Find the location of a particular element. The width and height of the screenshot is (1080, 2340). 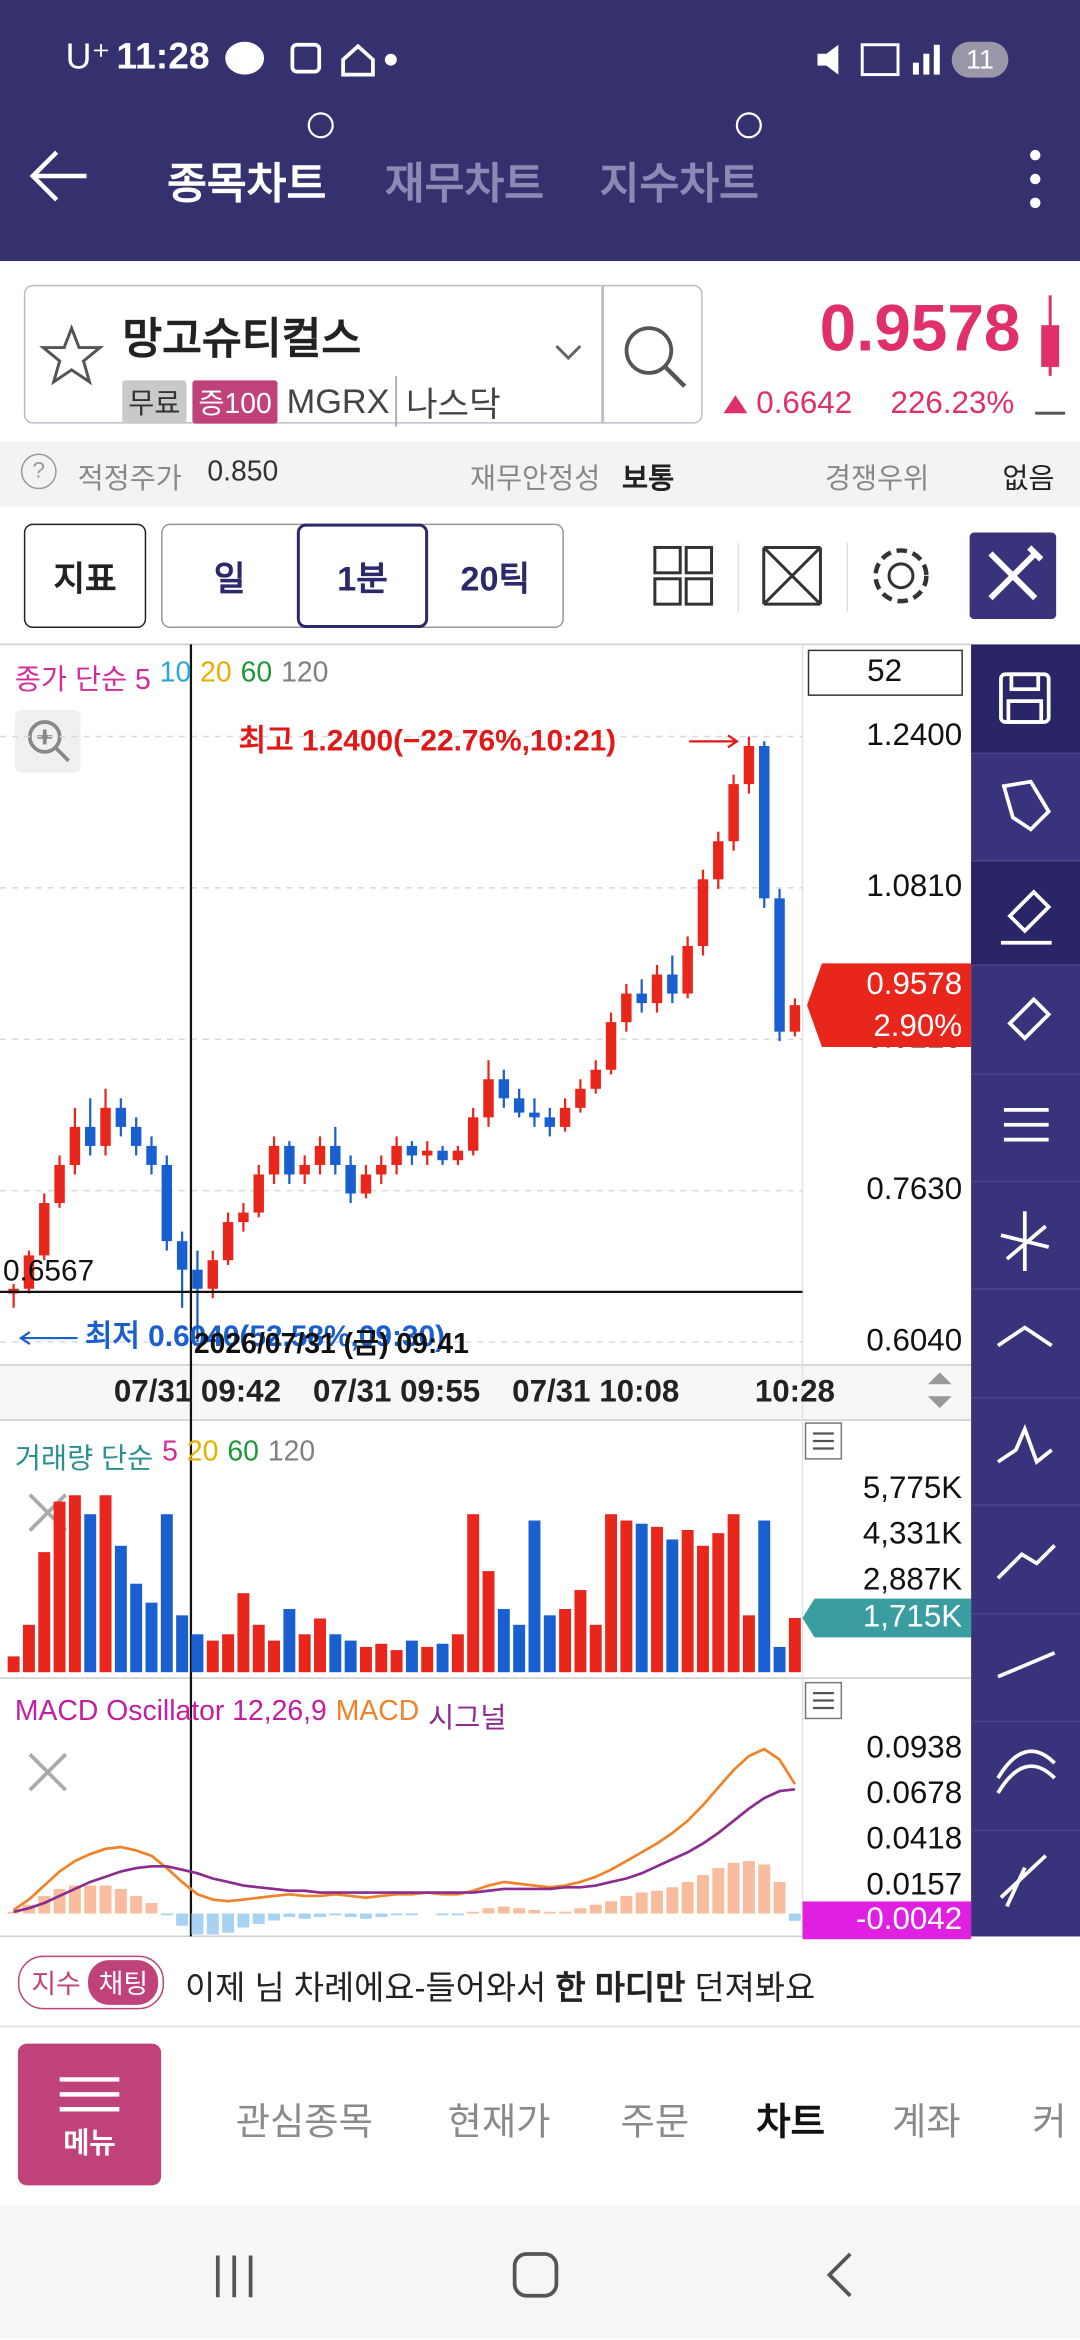

legend-entry: 거래량 단순 is located at coordinates (84, 1459).